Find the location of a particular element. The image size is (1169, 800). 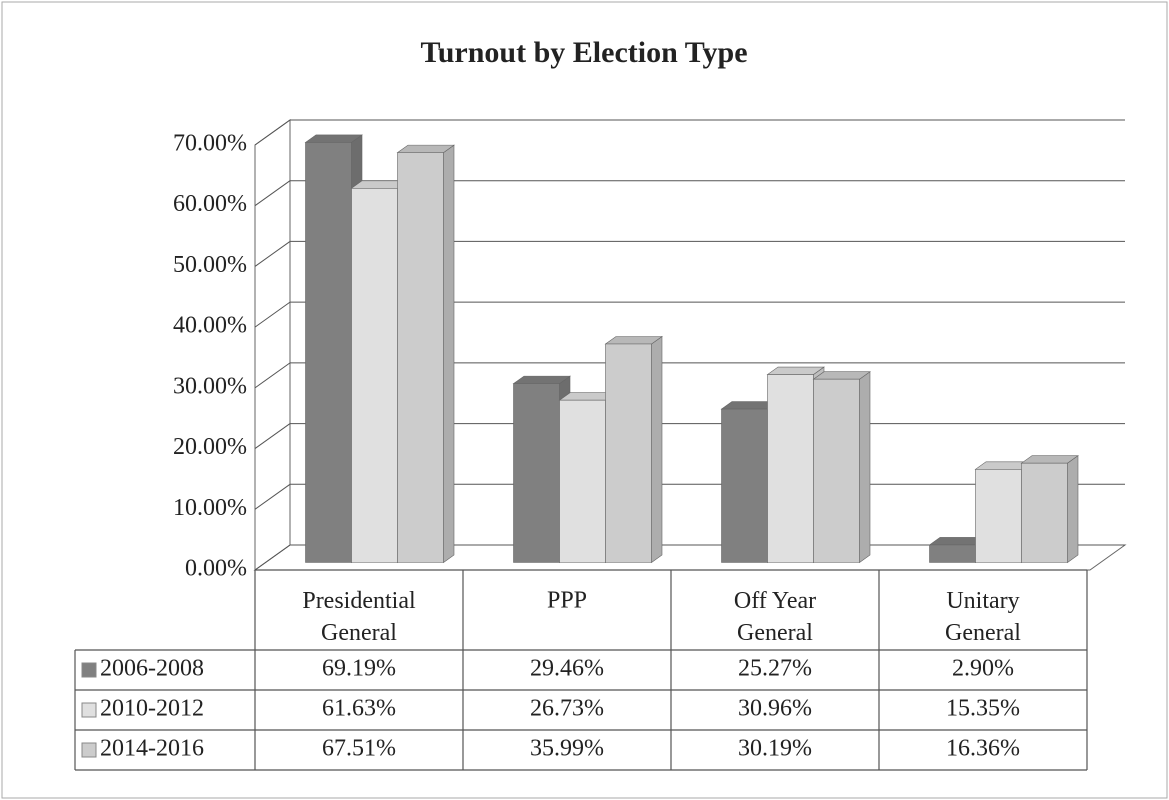

data-label: 29.46% is located at coordinates (567, 669).